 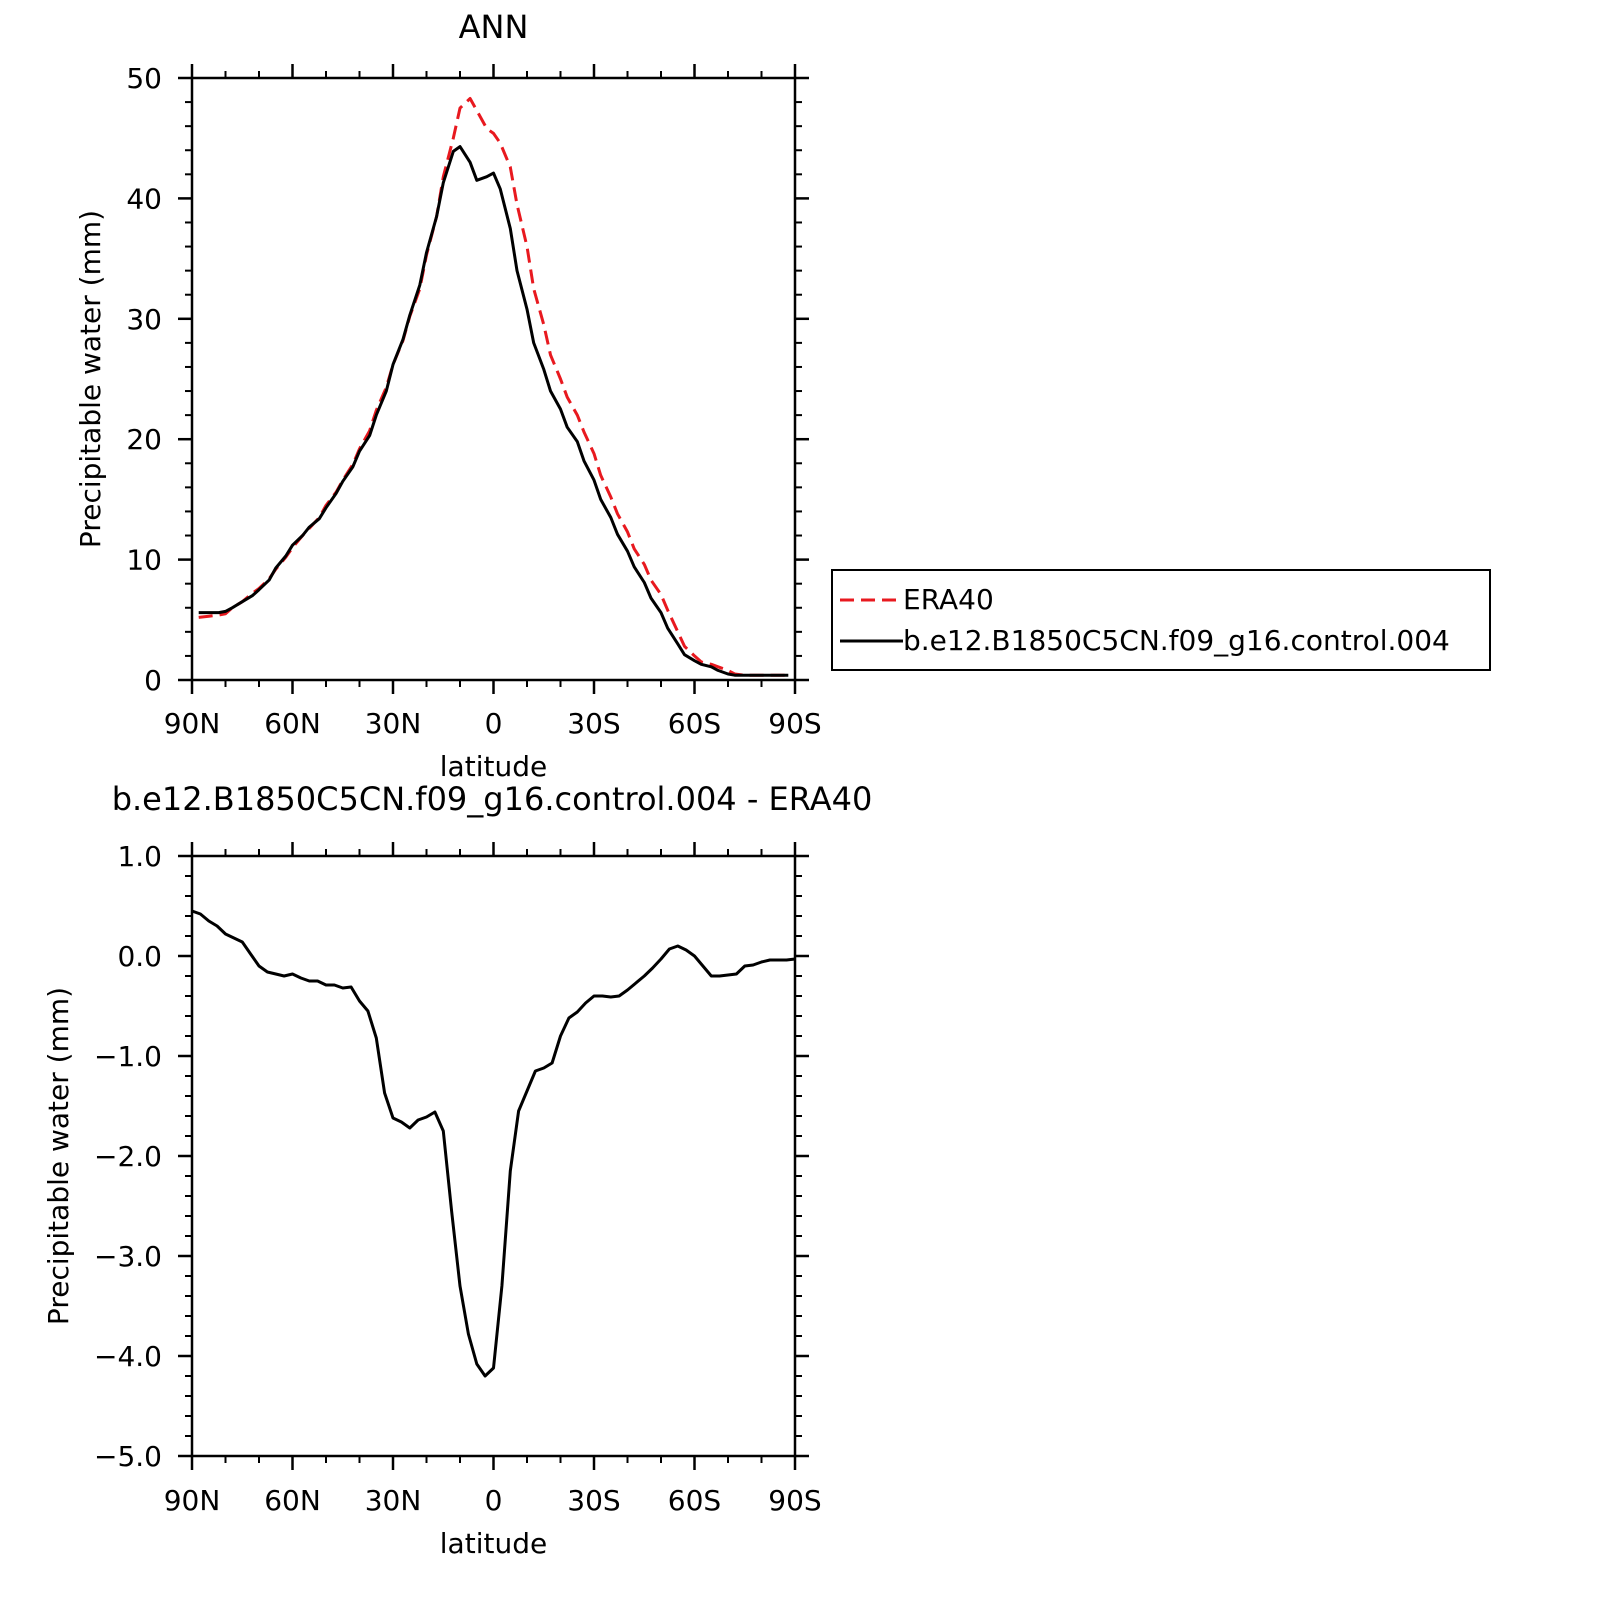 What do you see at coordinates (58, 1156) in the screenshot?
I see `bottom-y-axis-label: Precipitable water (mm)` at bounding box center [58, 1156].